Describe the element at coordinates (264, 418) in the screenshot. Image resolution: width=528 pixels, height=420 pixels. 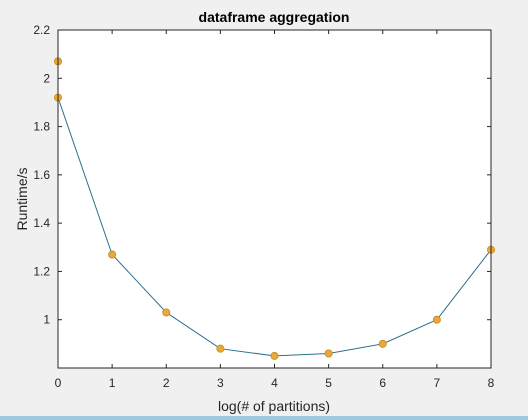
I see `window-bottom-border` at that location.